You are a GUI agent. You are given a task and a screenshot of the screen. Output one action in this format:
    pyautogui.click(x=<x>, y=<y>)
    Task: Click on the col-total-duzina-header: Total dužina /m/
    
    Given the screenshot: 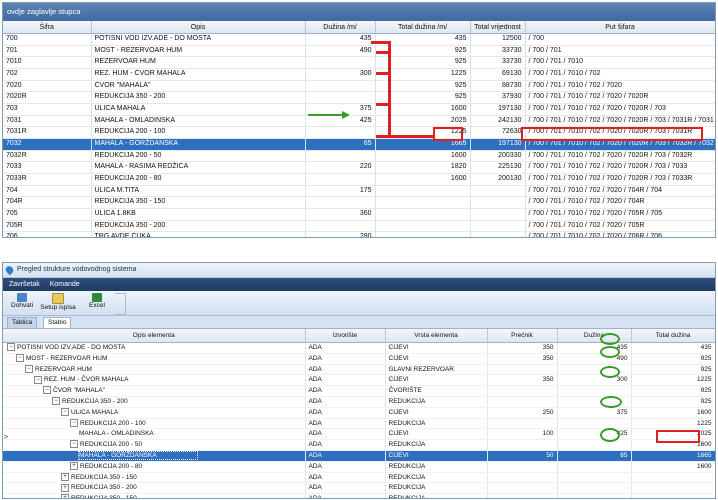 What is the action you would take?
    pyautogui.click(x=423, y=27)
    